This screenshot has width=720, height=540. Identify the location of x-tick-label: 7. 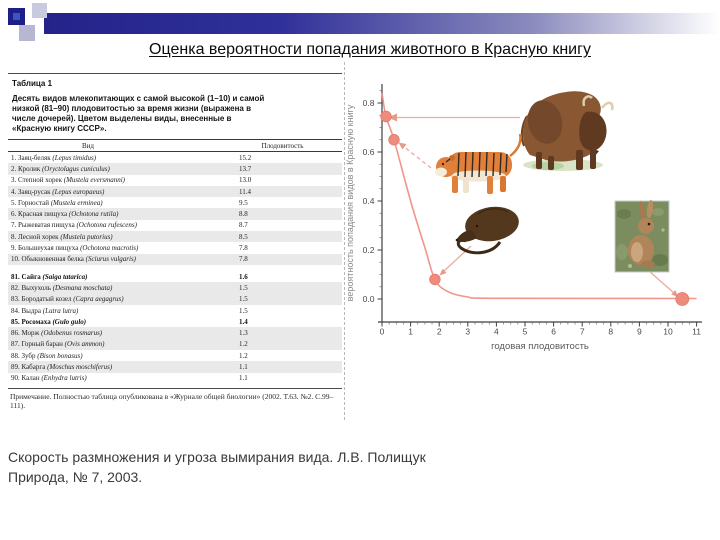
(582, 332).